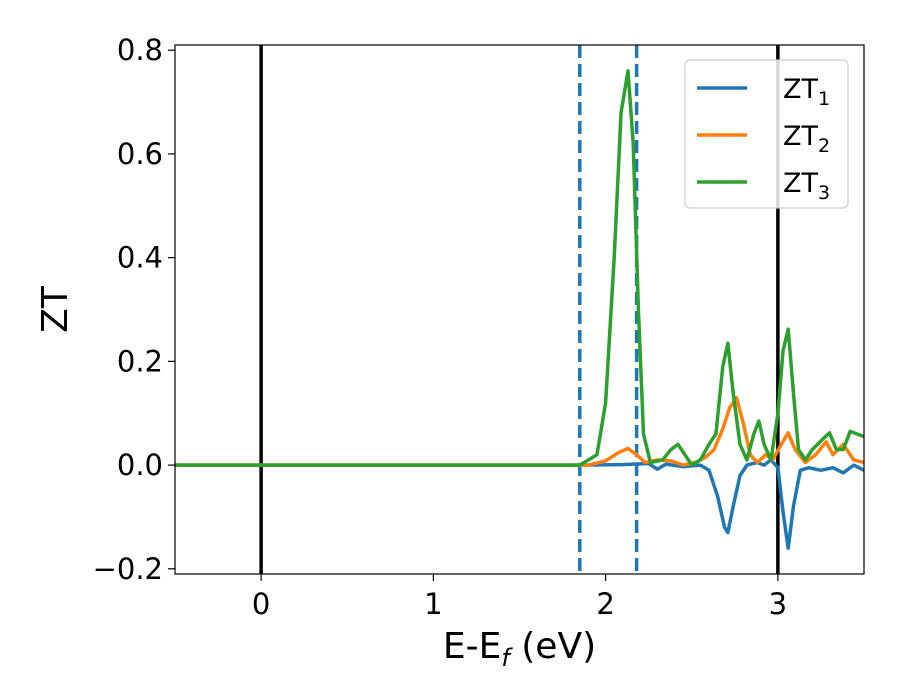 The image size is (900, 700). Describe the element at coordinates (55, 309) in the screenshot. I see `y-axis-label: ZT` at that location.